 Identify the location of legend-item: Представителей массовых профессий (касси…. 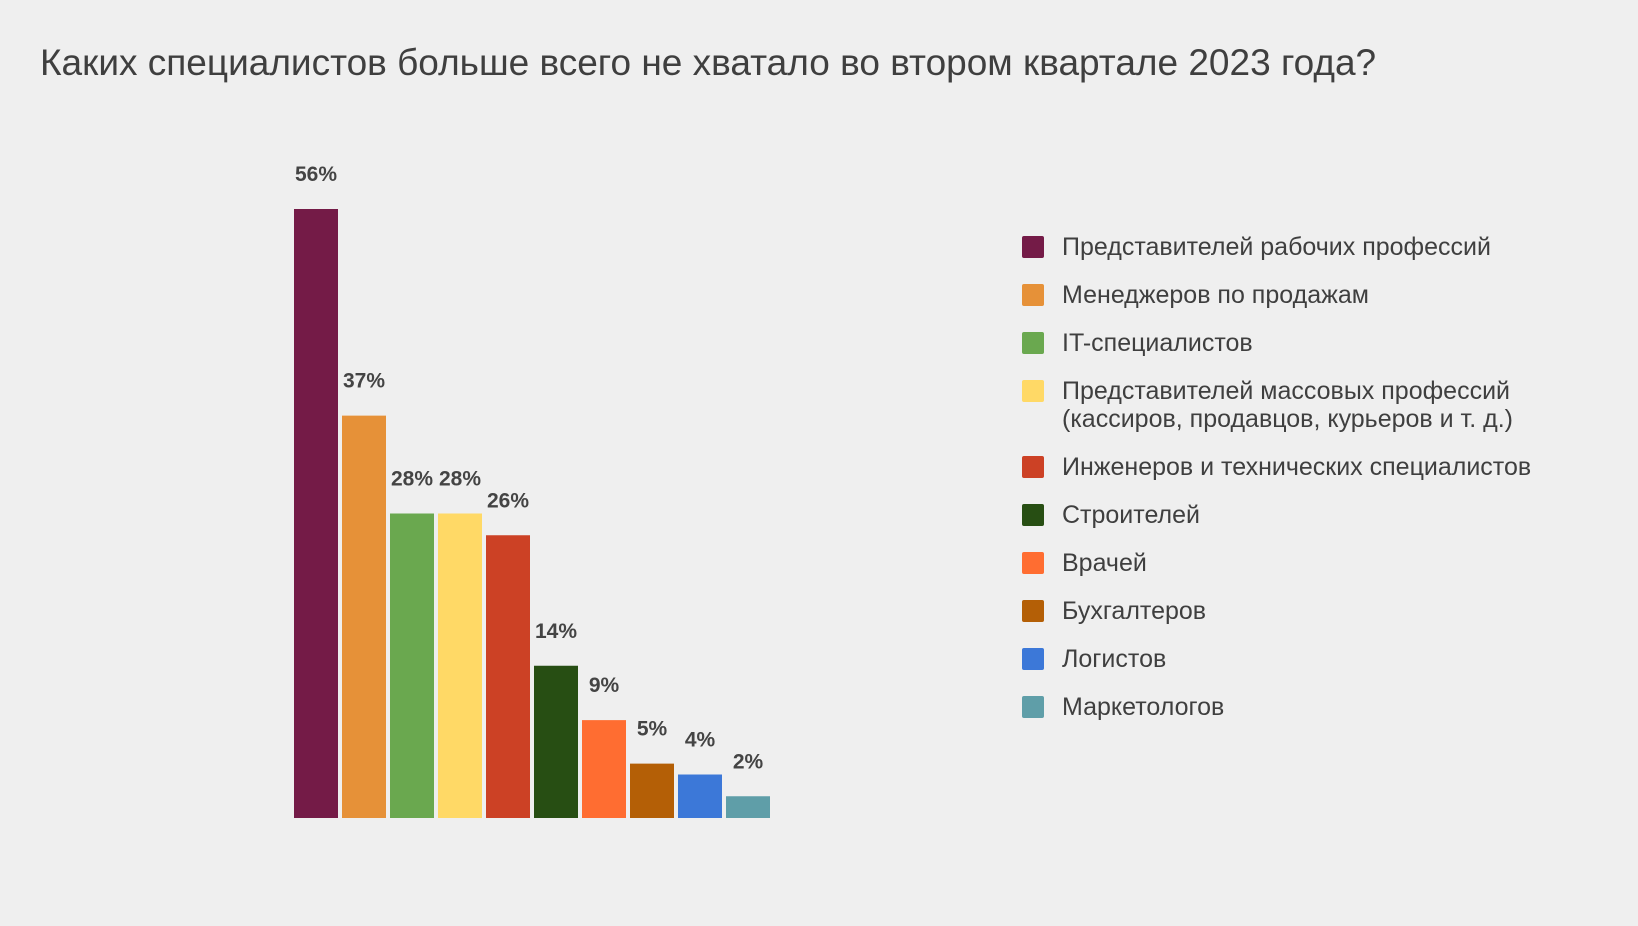
(1282, 405).